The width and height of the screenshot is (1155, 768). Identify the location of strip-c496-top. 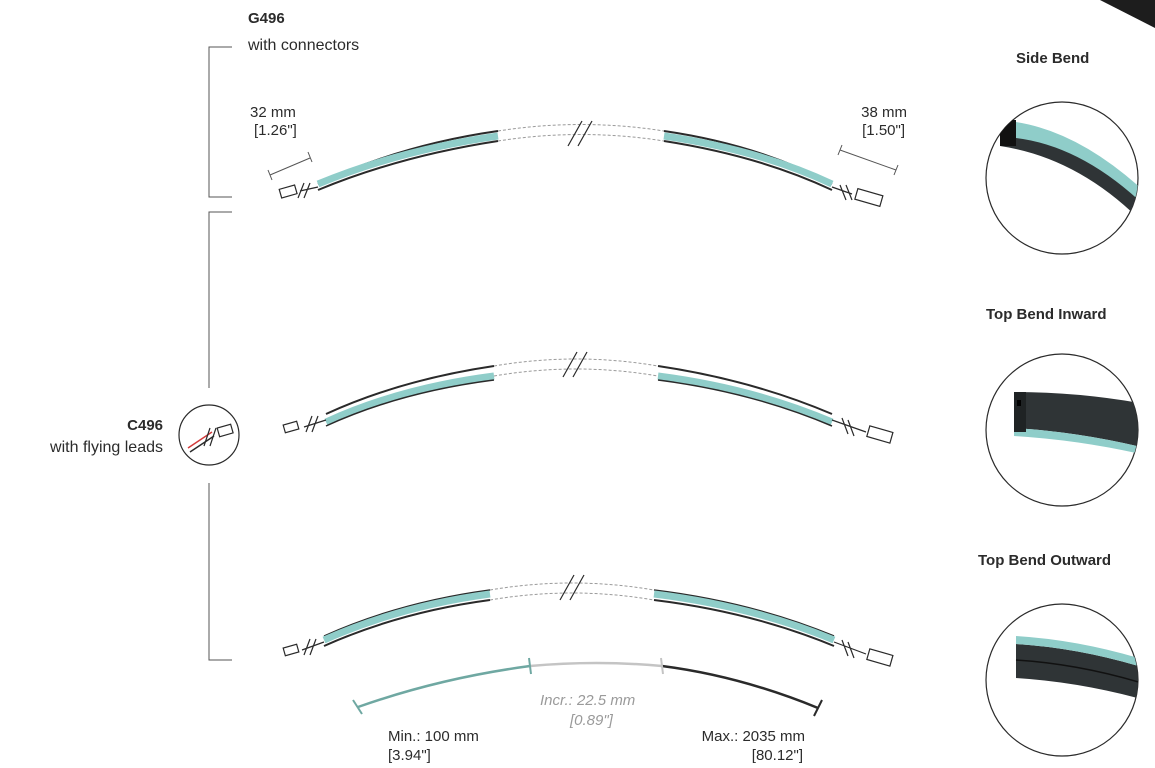
(588, 397).